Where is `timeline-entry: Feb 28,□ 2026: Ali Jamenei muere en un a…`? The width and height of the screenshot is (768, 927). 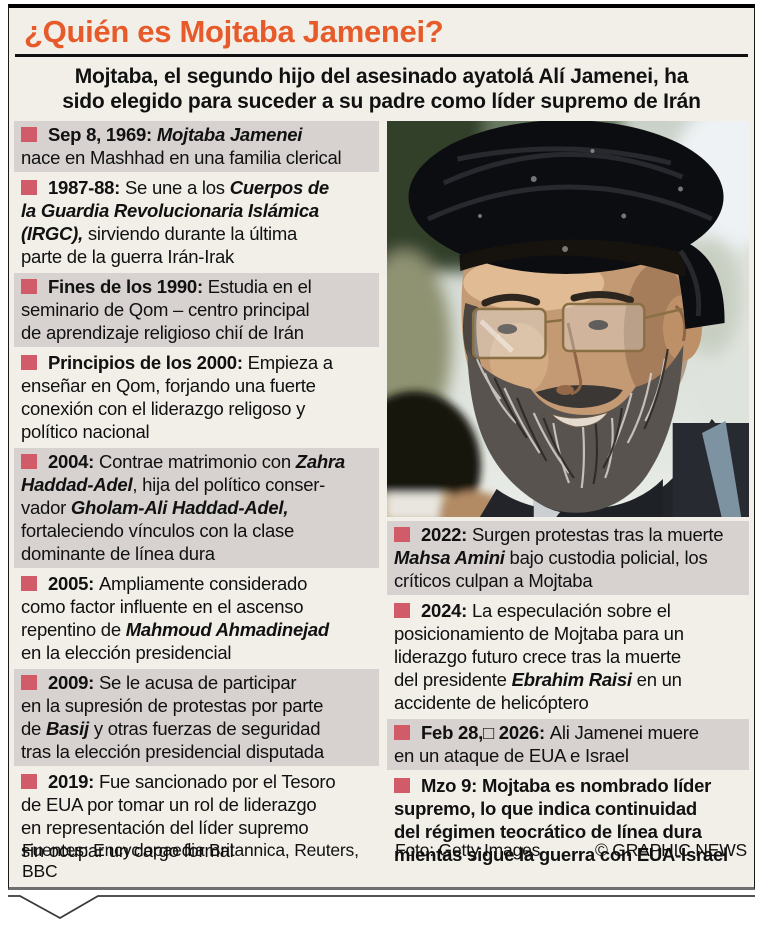
timeline-entry: Feb 28,□ 2026: Ali Jamenei muere en un a… is located at coordinates (568, 744).